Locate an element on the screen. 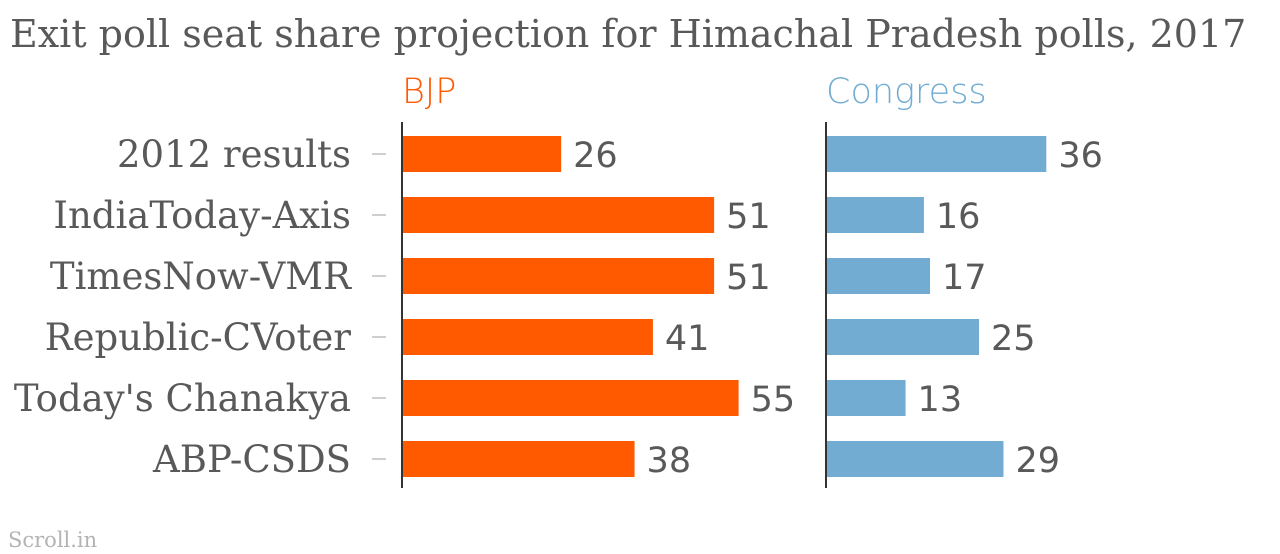  source-label: Scroll.in is located at coordinates (52, 540).